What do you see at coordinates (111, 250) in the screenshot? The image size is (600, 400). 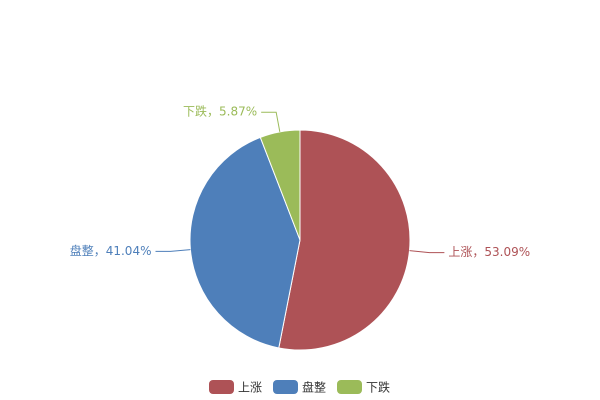 I see `data-label: 盘整，41.04%` at bounding box center [111, 250].